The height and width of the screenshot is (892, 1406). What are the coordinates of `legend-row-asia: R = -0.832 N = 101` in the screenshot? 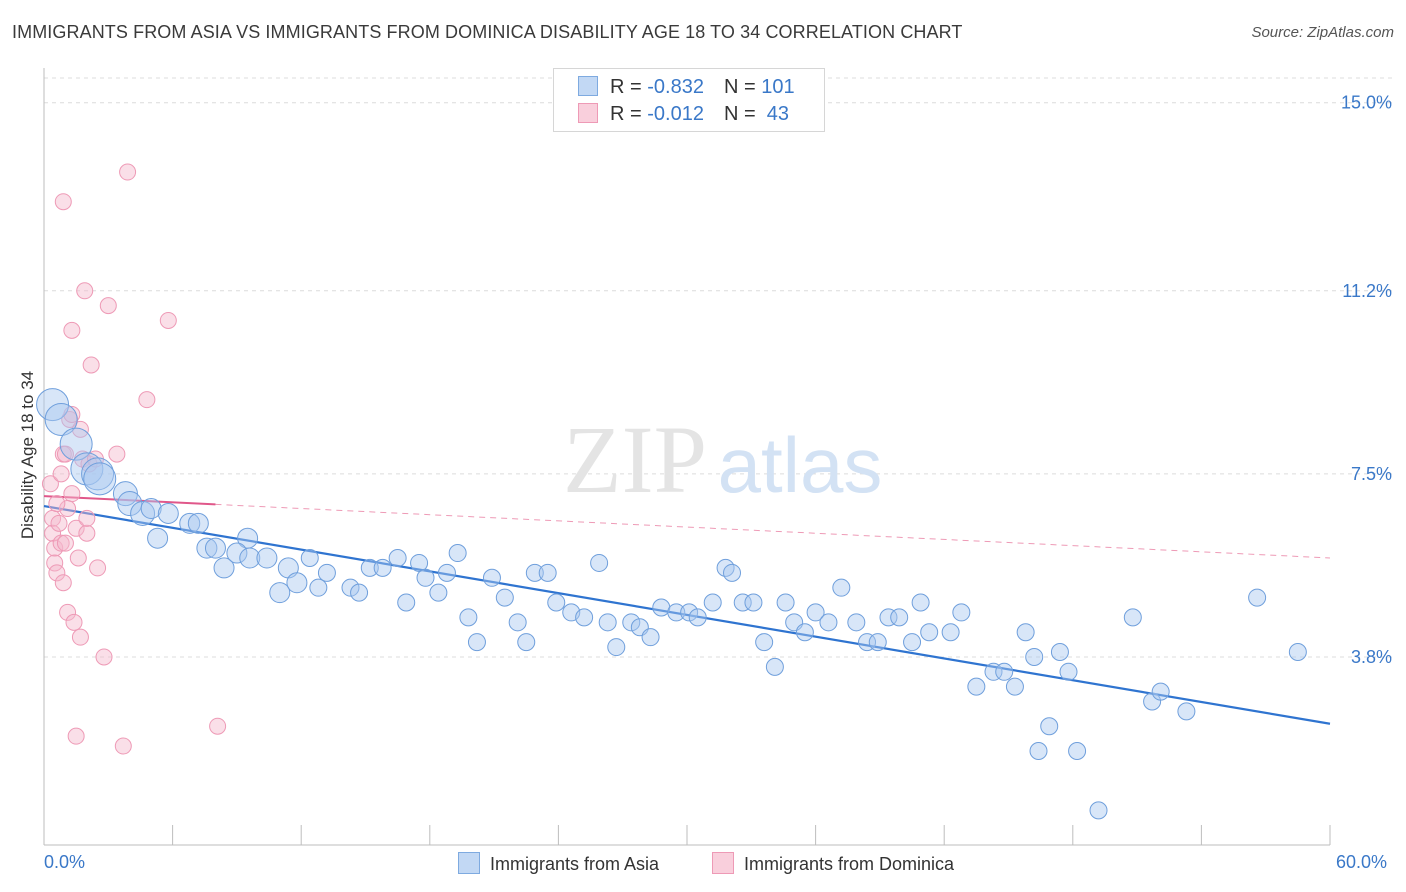 It's located at (686, 87).